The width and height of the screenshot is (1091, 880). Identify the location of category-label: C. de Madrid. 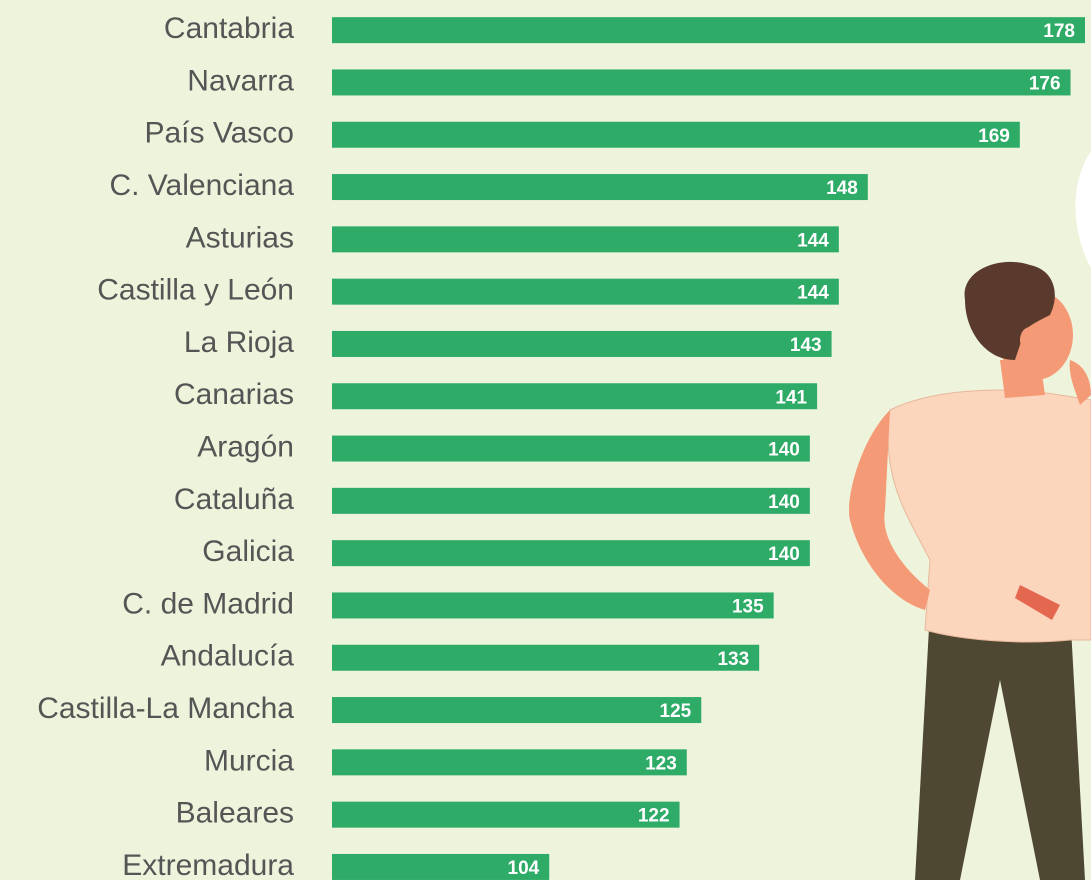
(208, 603).